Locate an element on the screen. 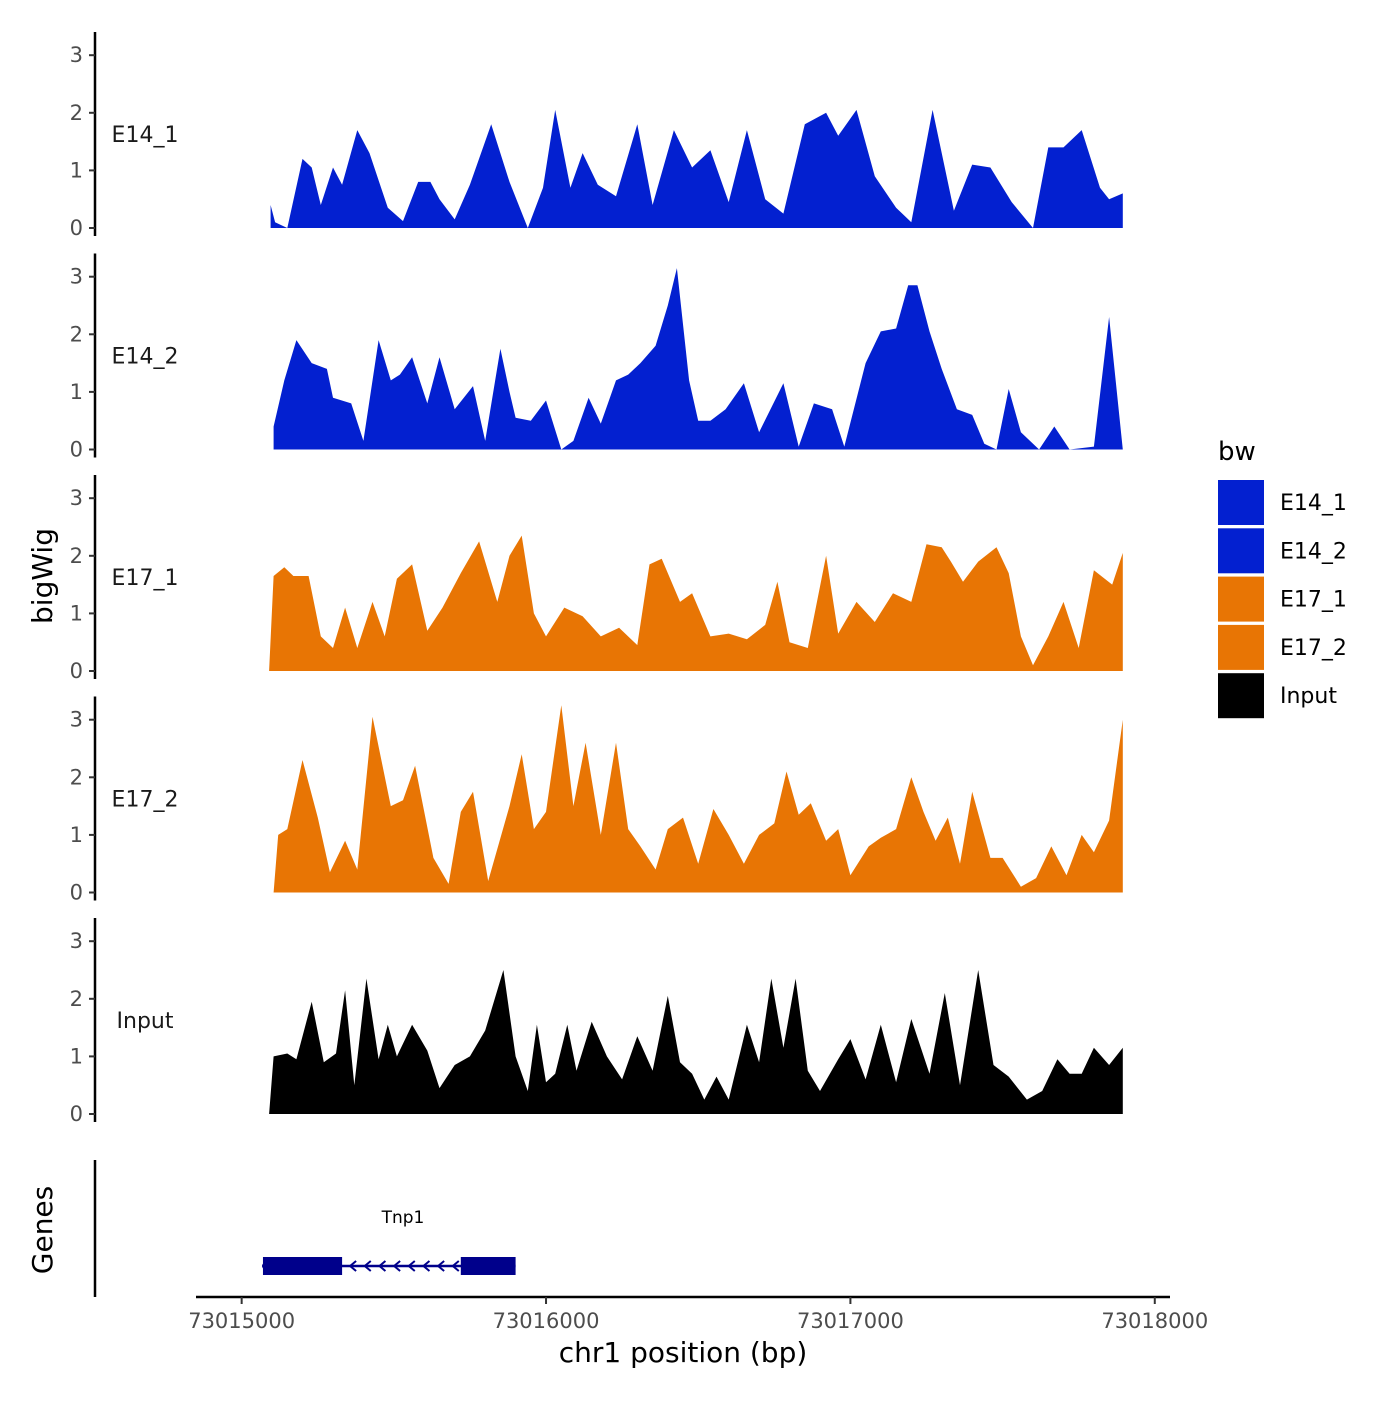 This screenshot has width=1400, height=1405. x-tick-label: 73015000 is located at coordinates (241, 1321).